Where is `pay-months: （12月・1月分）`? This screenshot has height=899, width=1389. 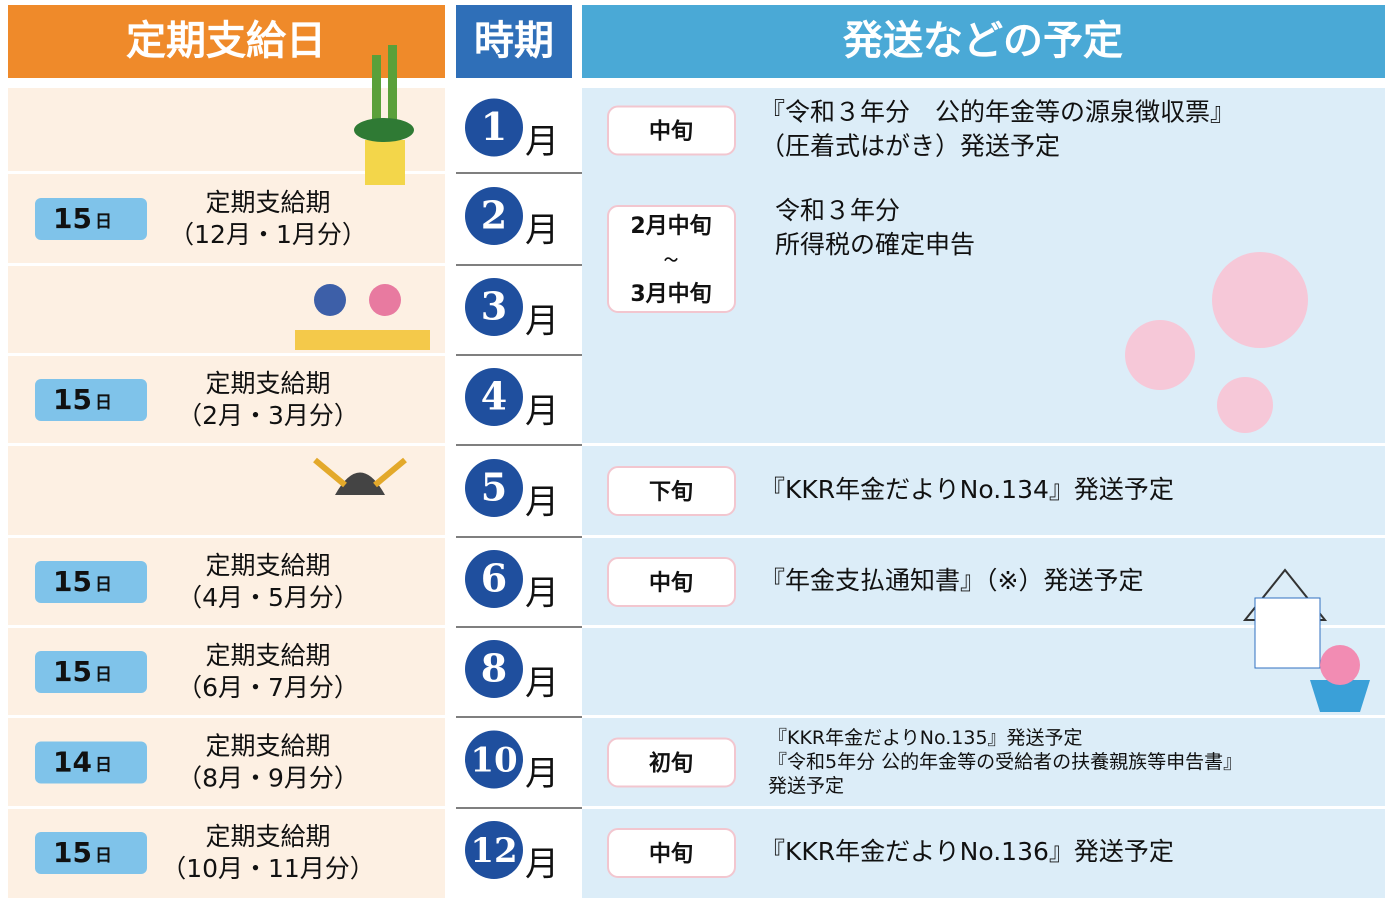 pay-months: （12月・1月分） is located at coordinates (268, 234).